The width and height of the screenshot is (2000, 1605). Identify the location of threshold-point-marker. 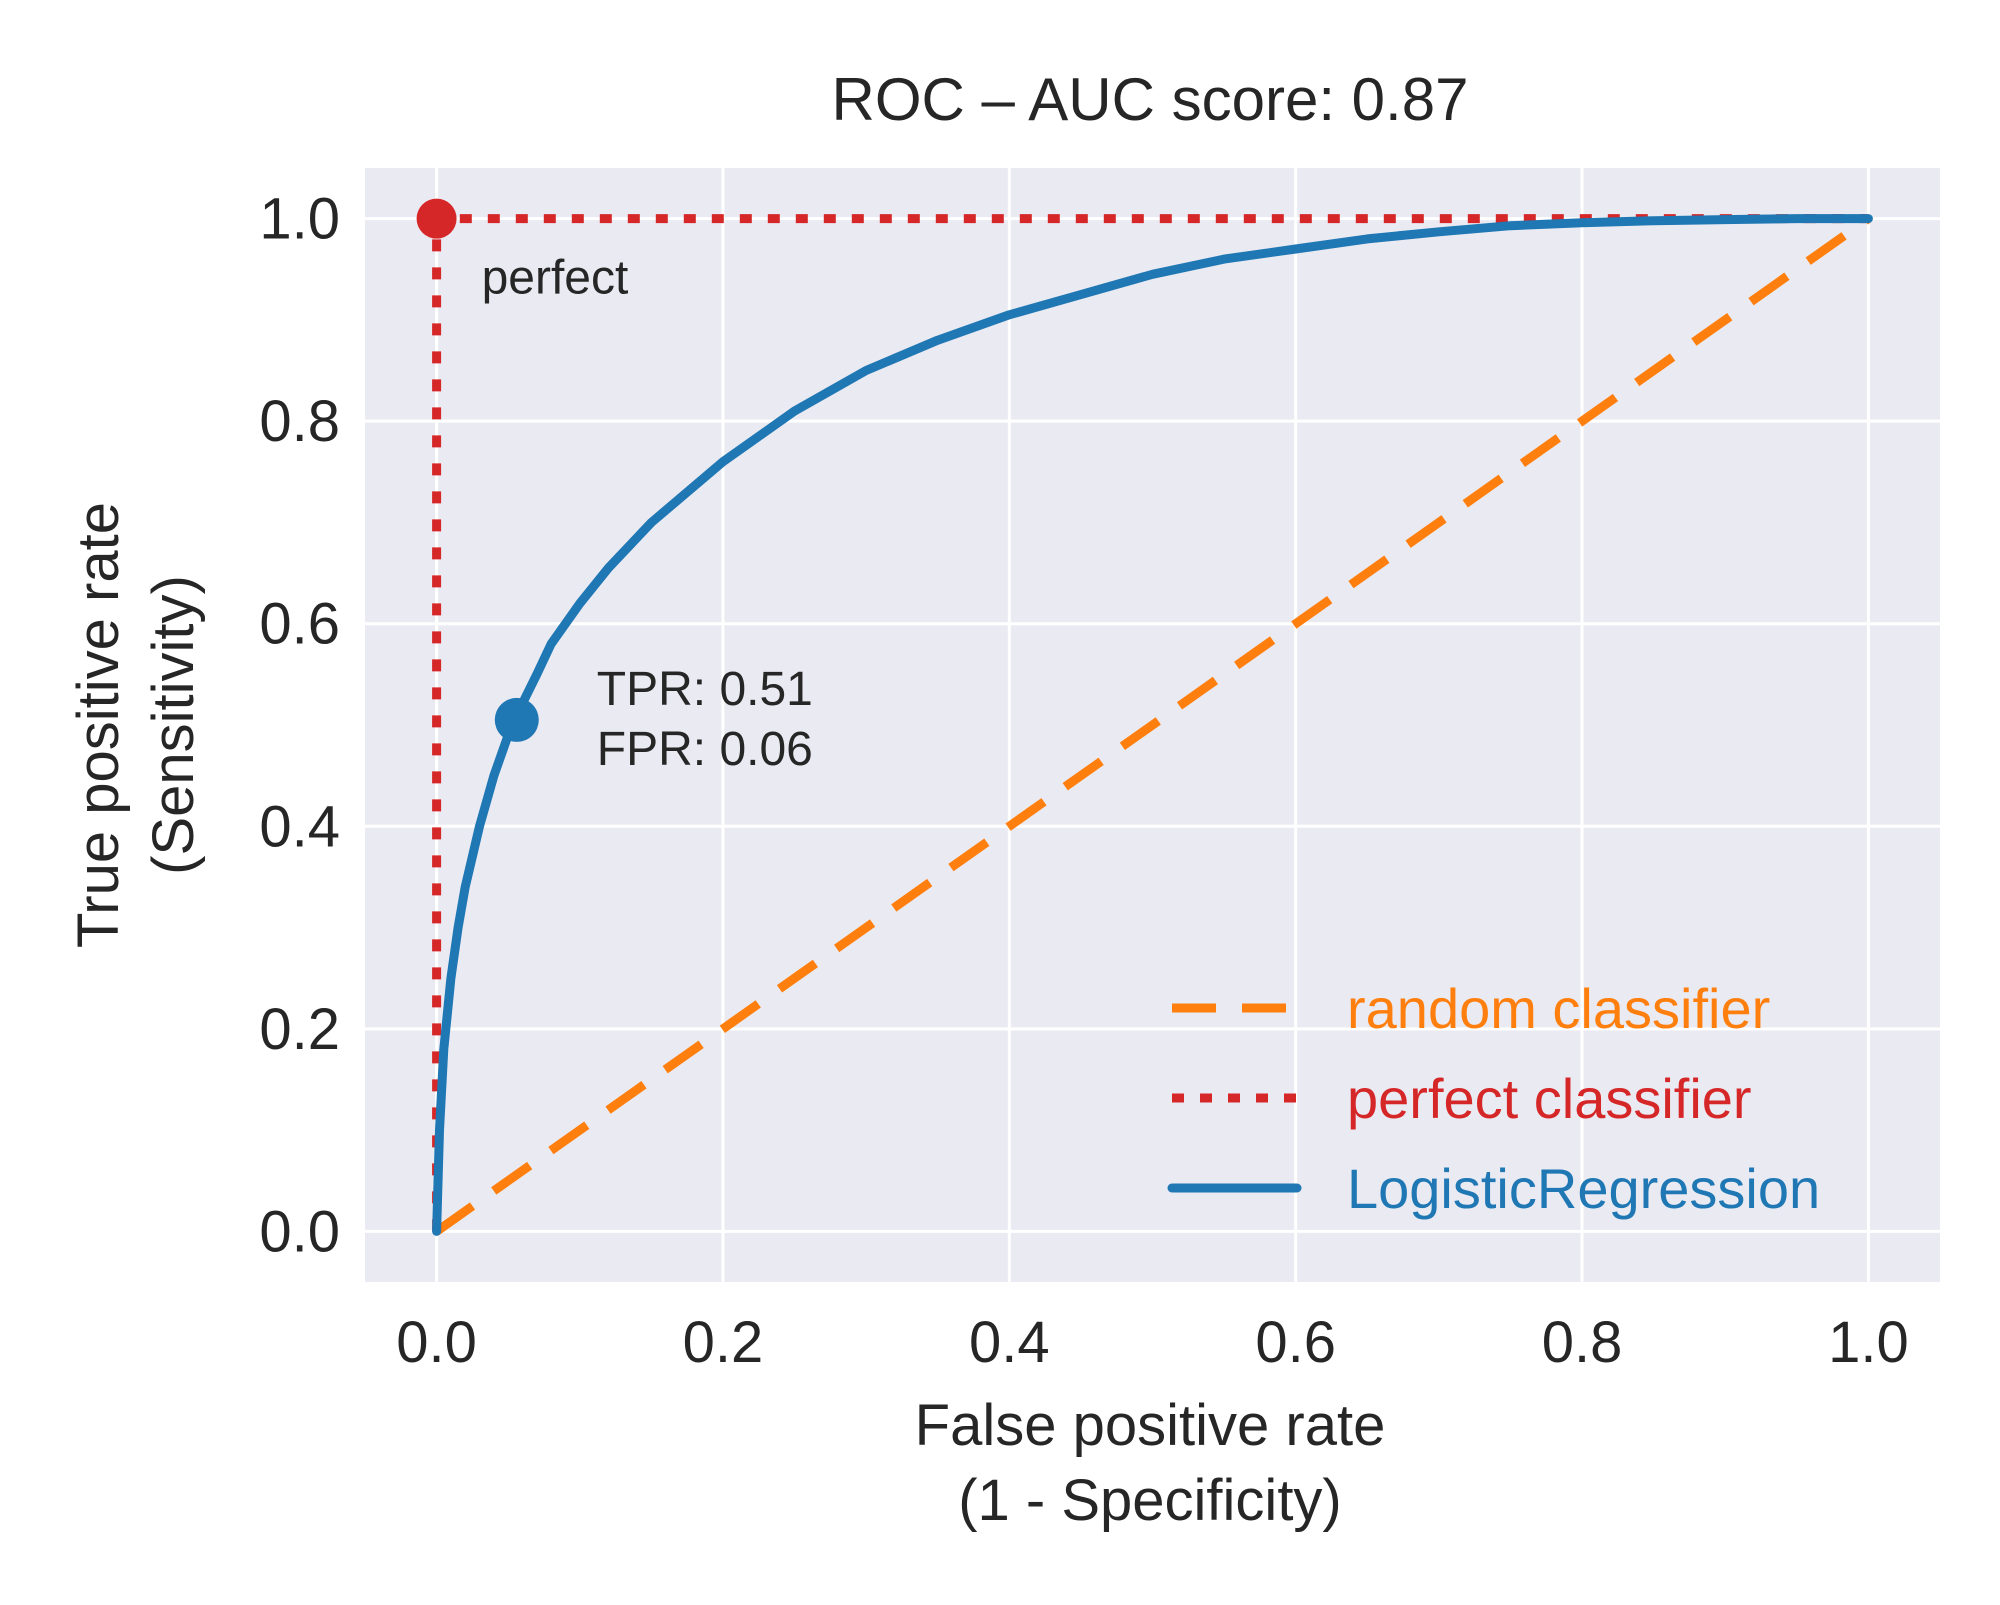
(516, 719).